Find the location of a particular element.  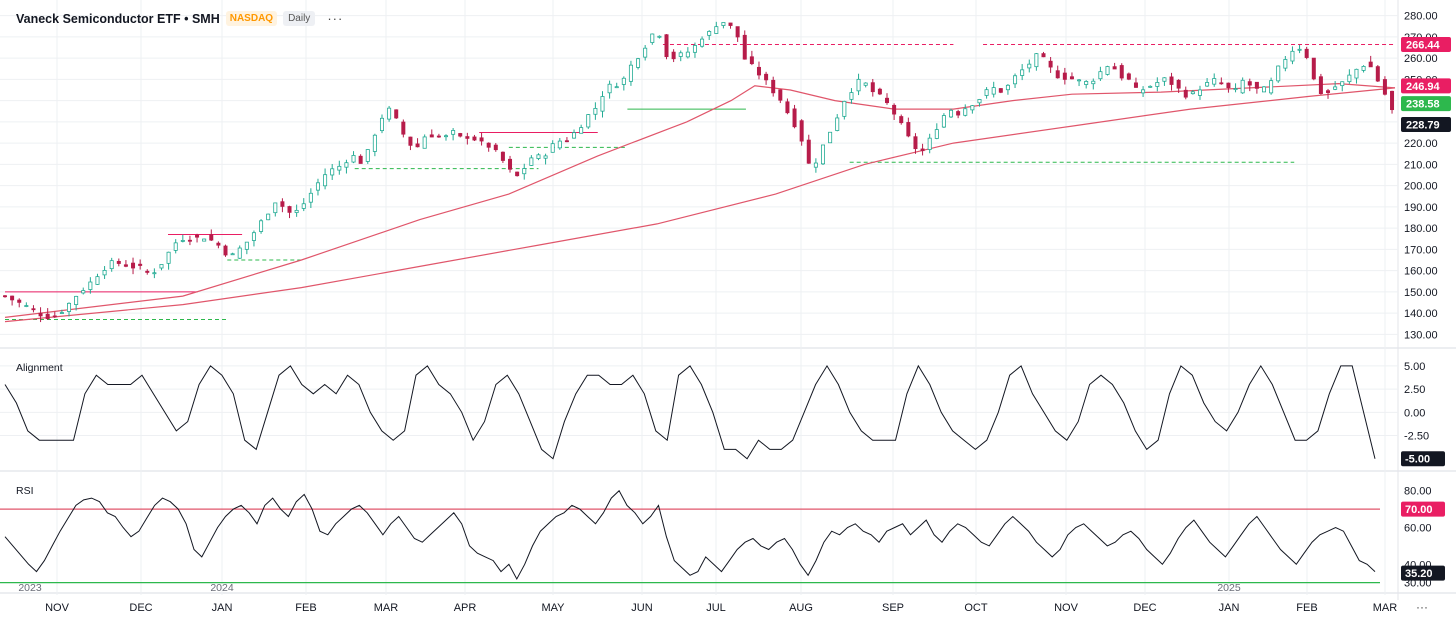

rsi-value-badge-text: 70.00 is located at coordinates (1419, 510).